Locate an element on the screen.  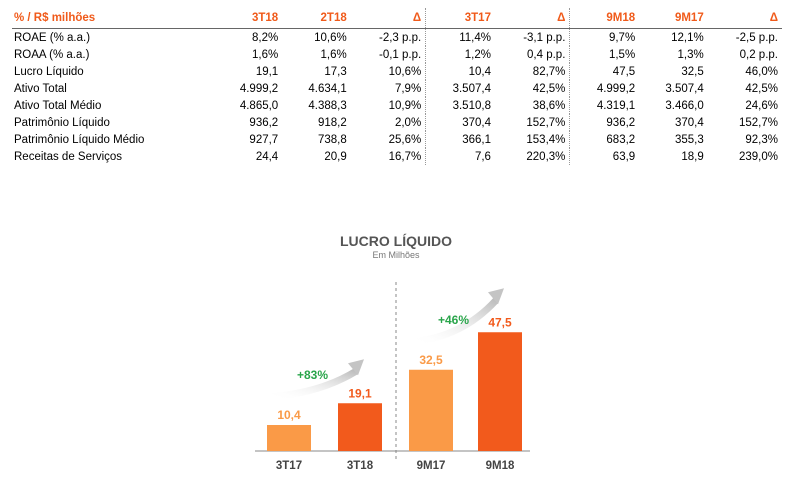
row-label: Patrimônio Líquido Médio is located at coordinates (79, 139).